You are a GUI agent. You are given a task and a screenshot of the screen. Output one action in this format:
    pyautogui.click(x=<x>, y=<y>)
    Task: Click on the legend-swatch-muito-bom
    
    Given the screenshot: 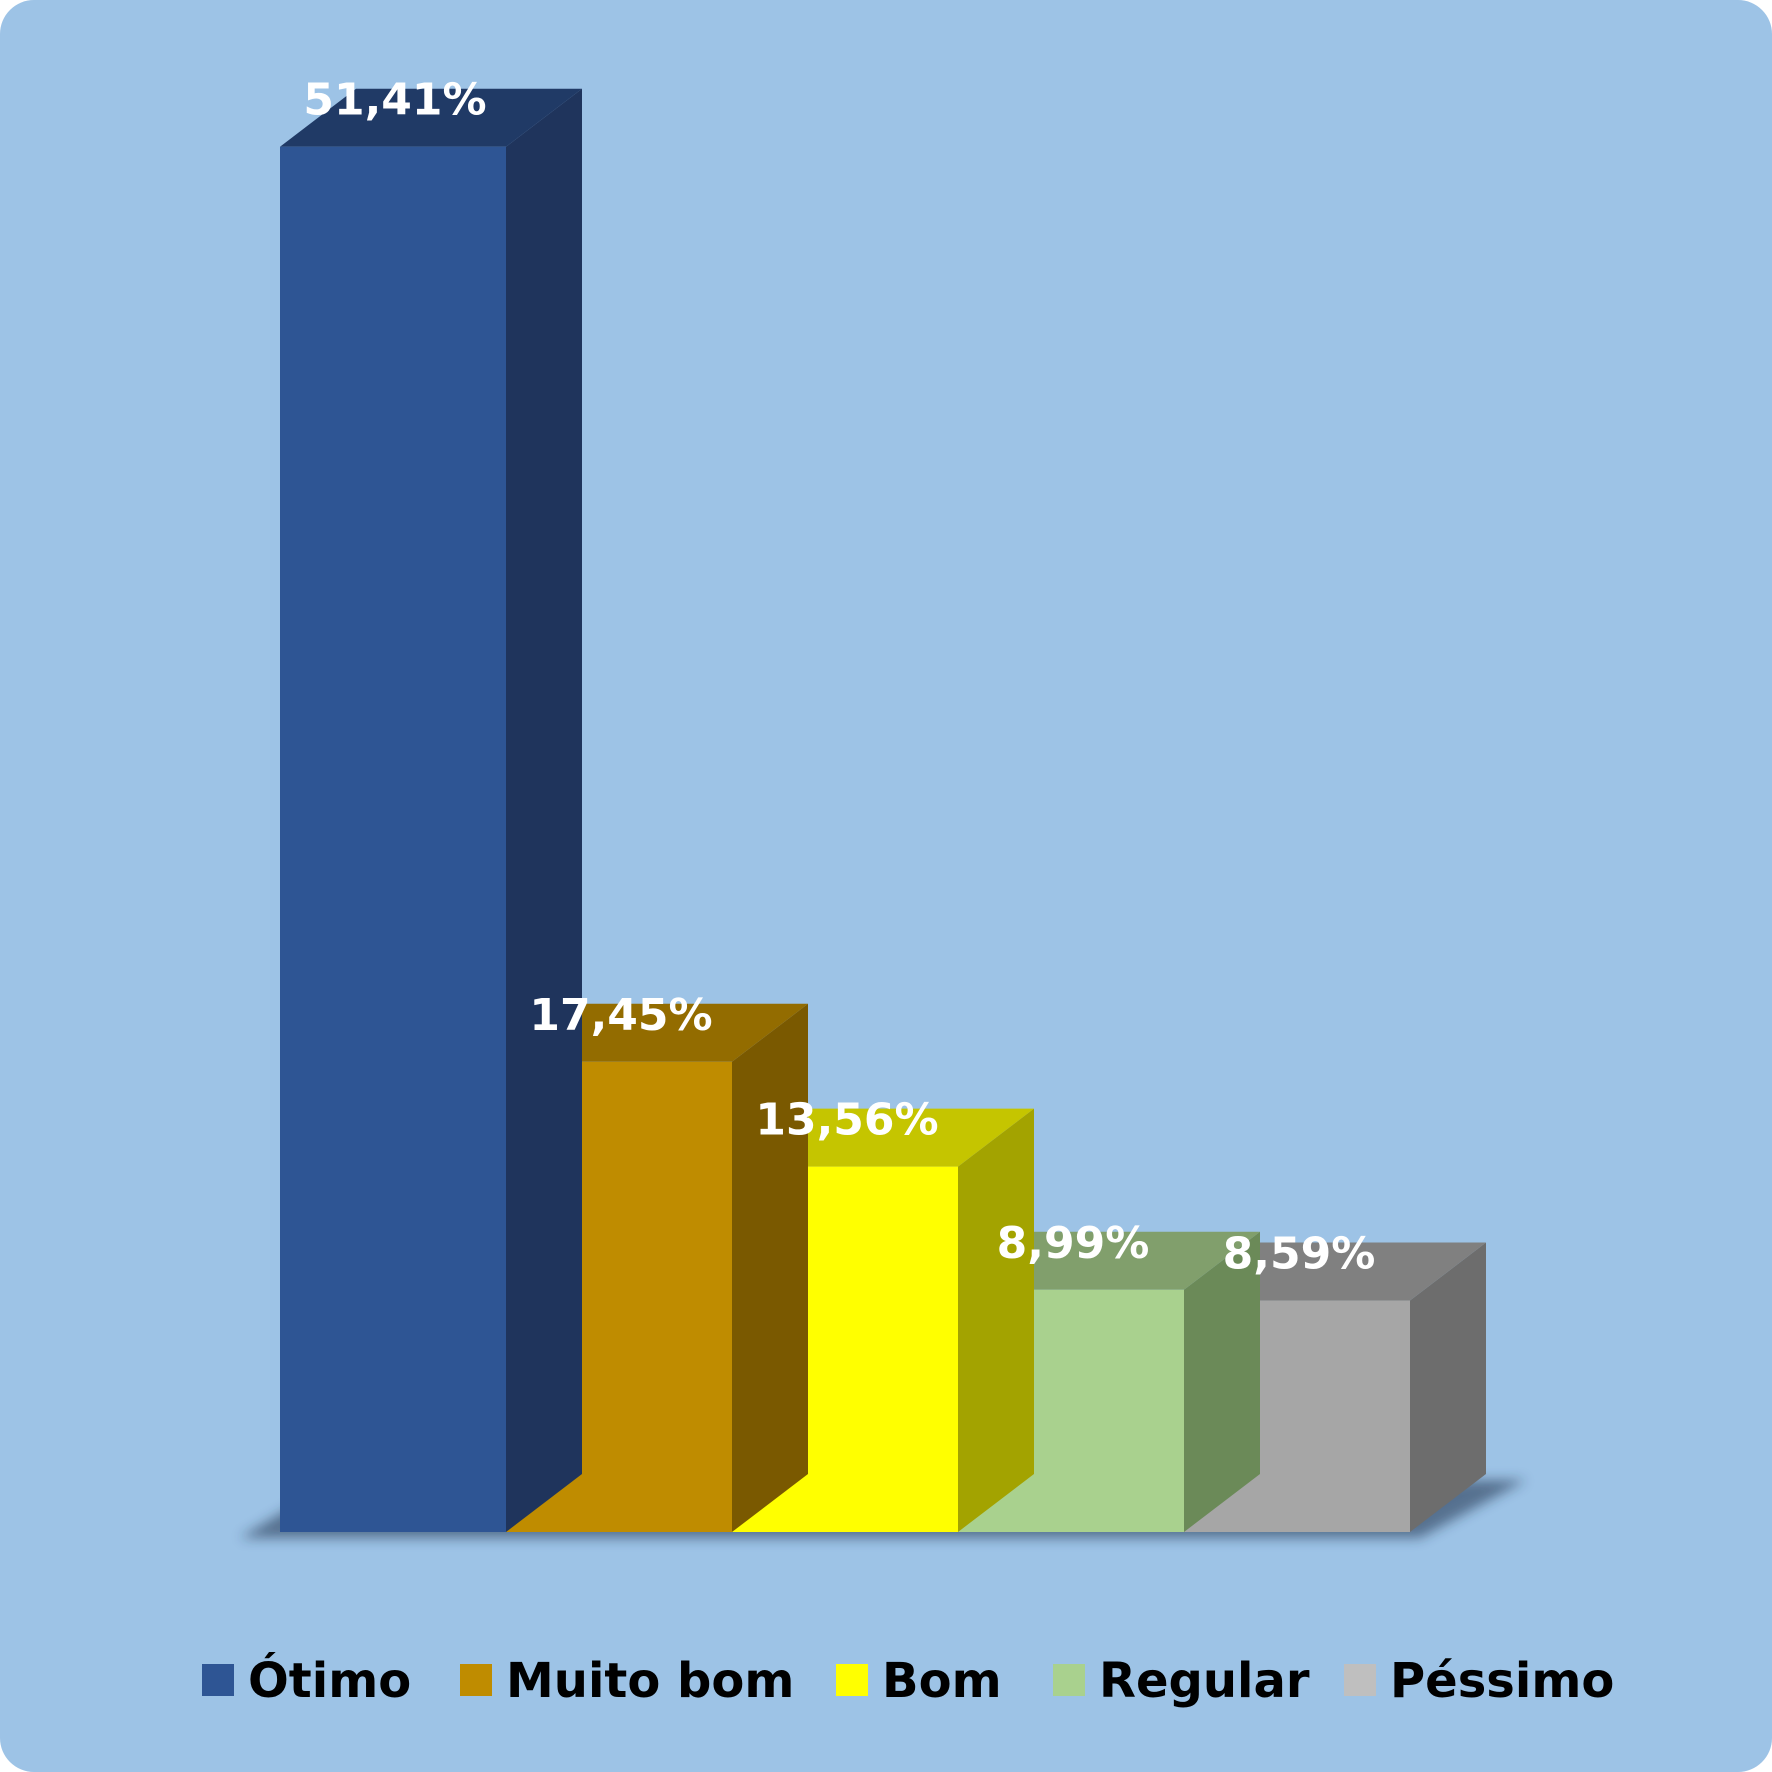 What is the action you would take?
    pyautogui.click(x=476, y=1680)
    